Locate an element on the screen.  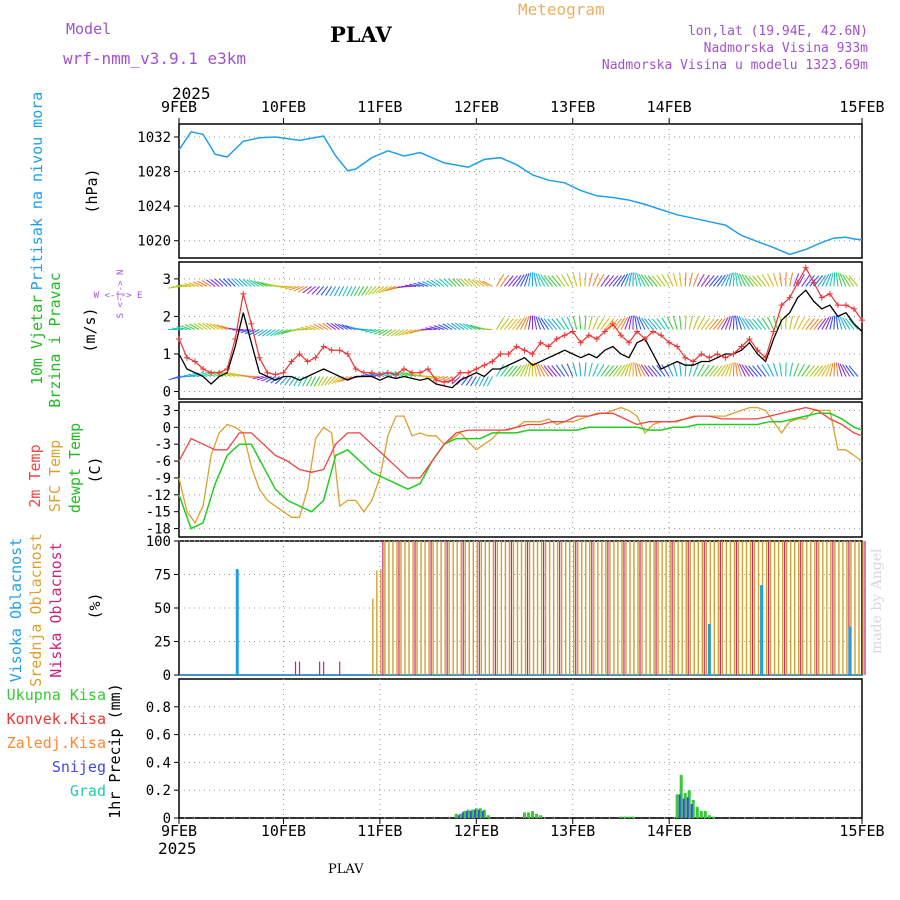
temp-2m-label: 2m Temp is located at coordinates (35, 475).